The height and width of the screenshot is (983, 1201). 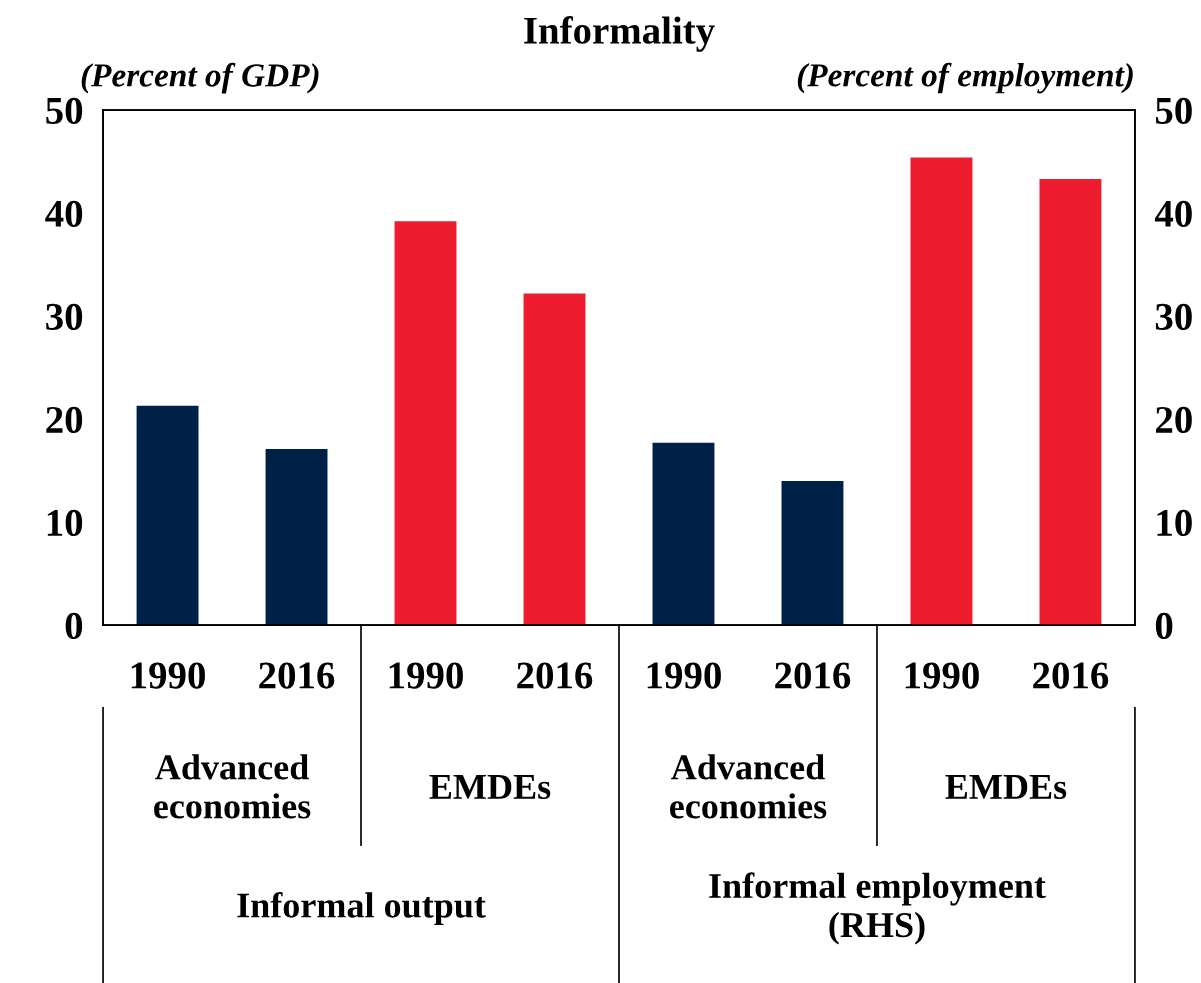 I want to click on y-tick-label: 30, so click(x=64, y=317).